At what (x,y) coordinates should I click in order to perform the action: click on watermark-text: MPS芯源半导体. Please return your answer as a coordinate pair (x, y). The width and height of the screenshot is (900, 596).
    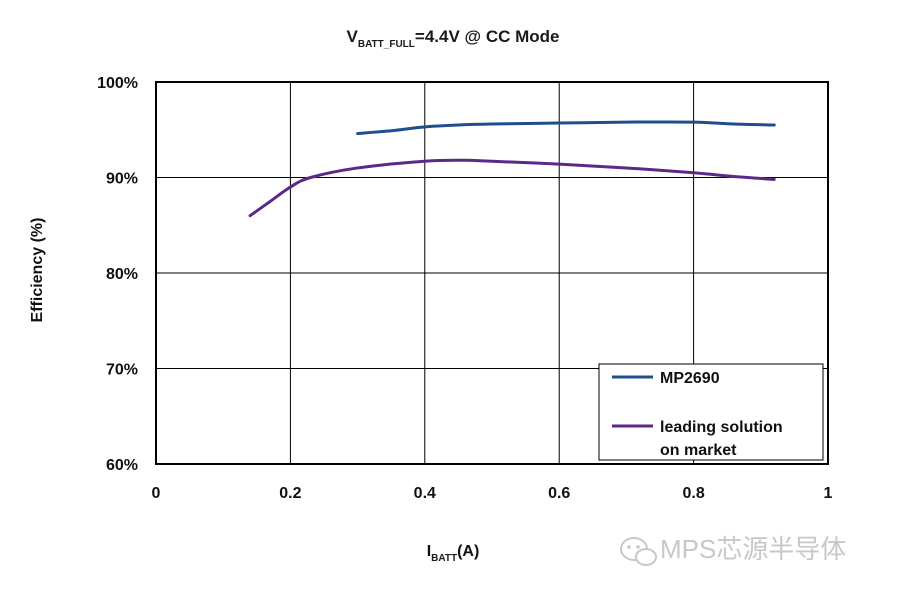
    Looking at the image, I should click on (753, 549).